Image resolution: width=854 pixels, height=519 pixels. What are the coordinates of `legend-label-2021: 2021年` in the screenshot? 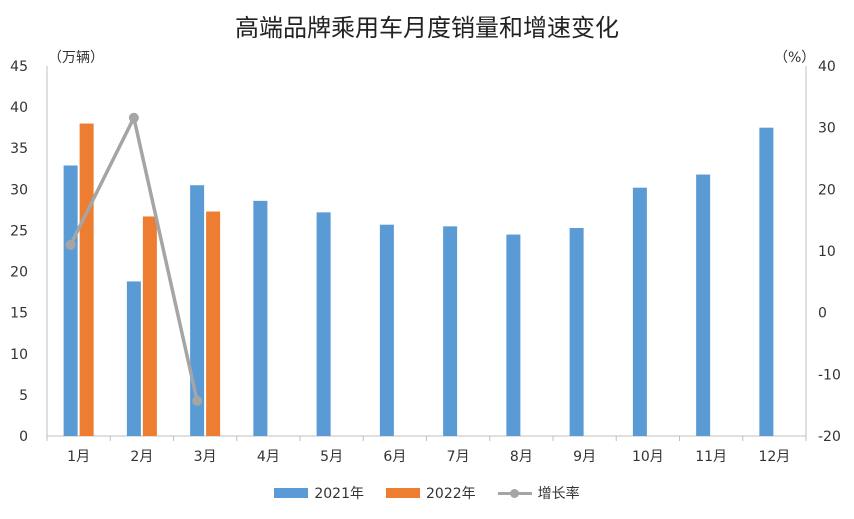 It's located at (339, 494).